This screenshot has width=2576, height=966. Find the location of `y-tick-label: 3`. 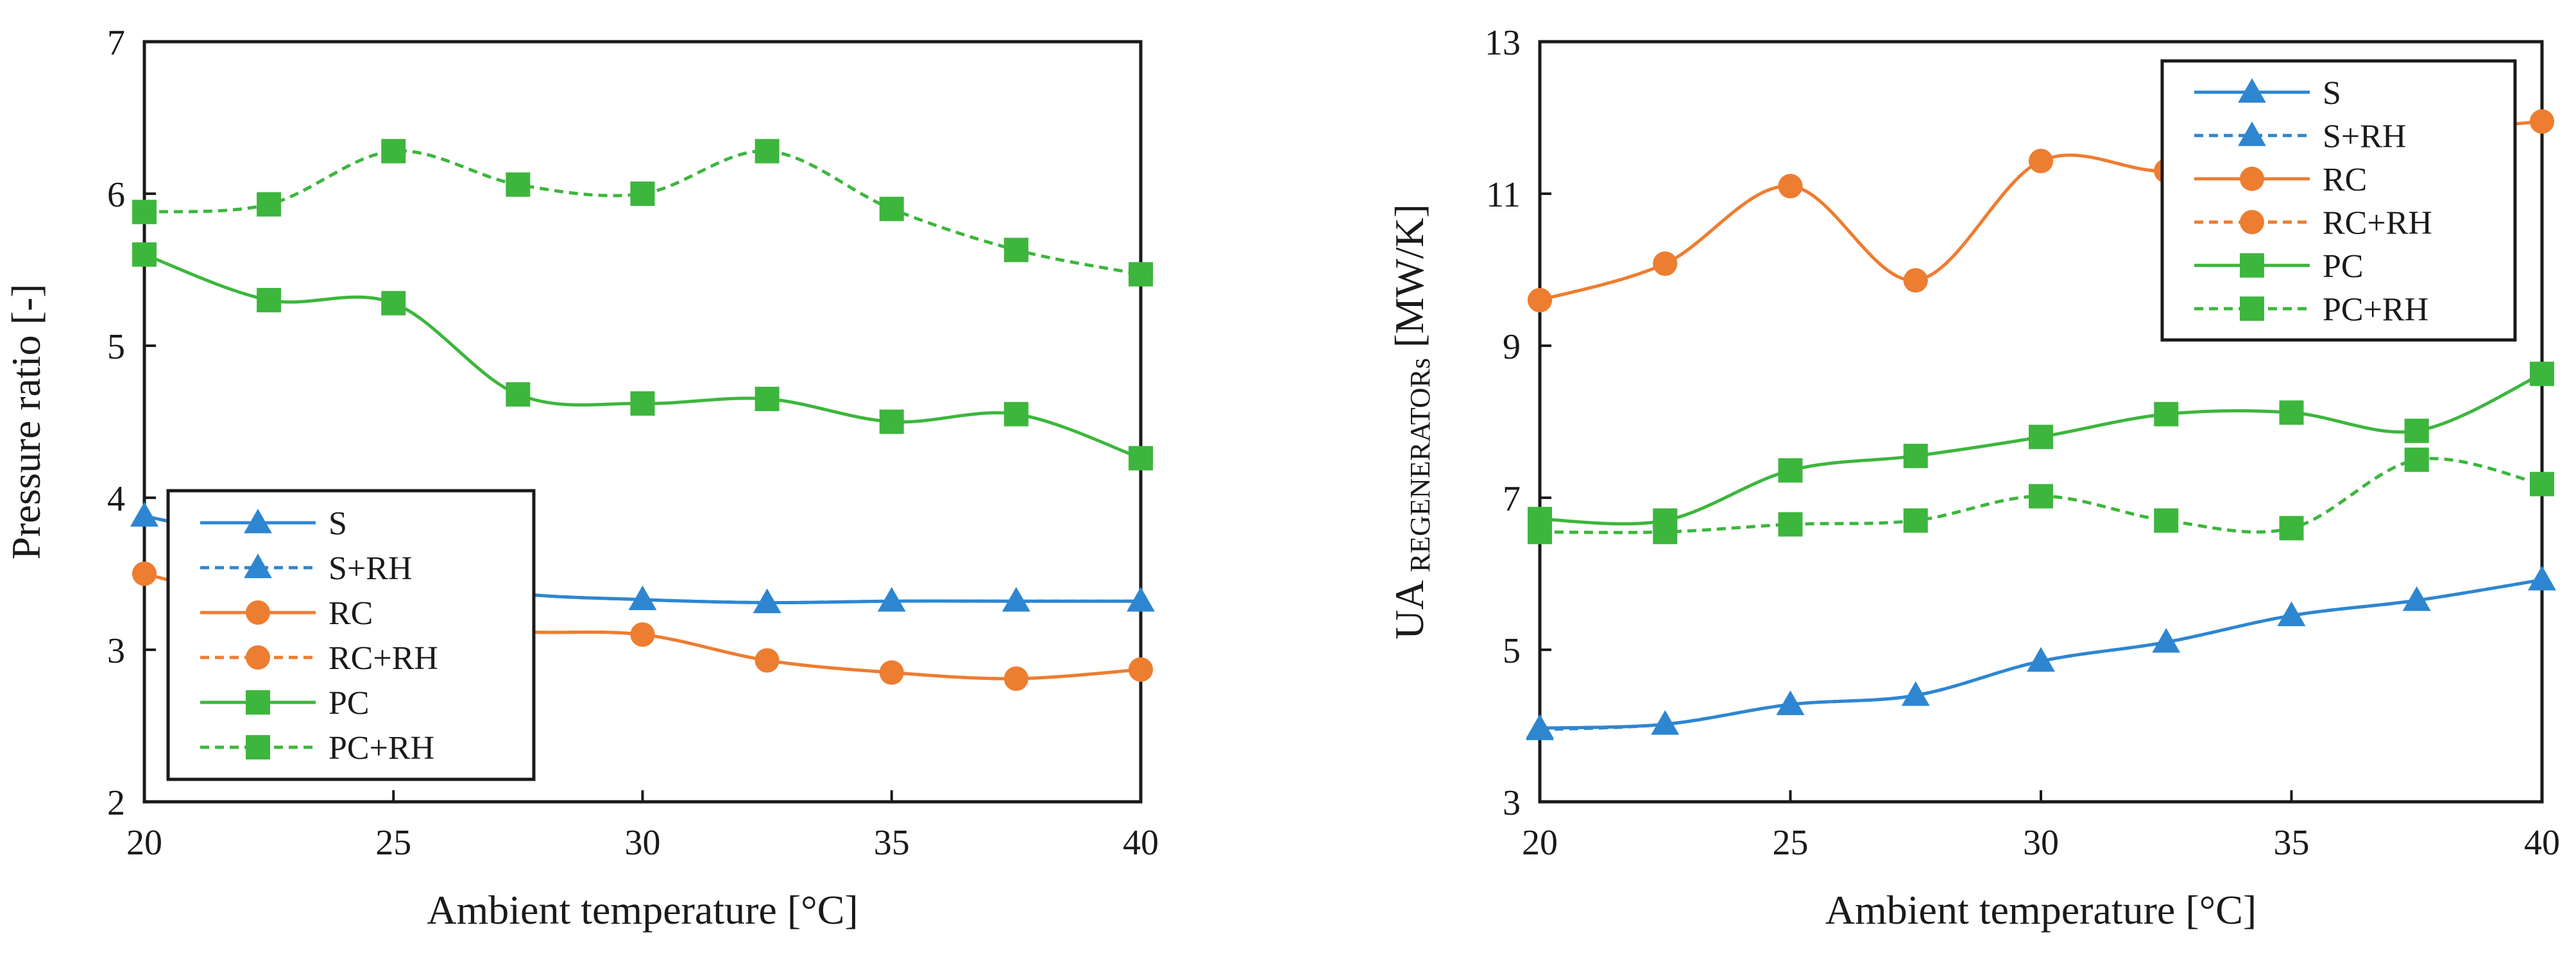

y-tick-label: 3 is located at coordinates (116, 651).